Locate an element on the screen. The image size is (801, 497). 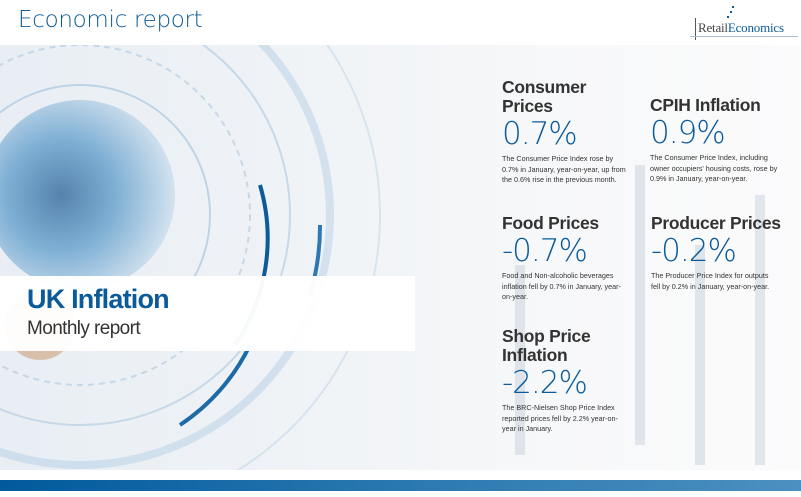
stat-heading: CPIH Inflation is located at coordinates (705, 105).